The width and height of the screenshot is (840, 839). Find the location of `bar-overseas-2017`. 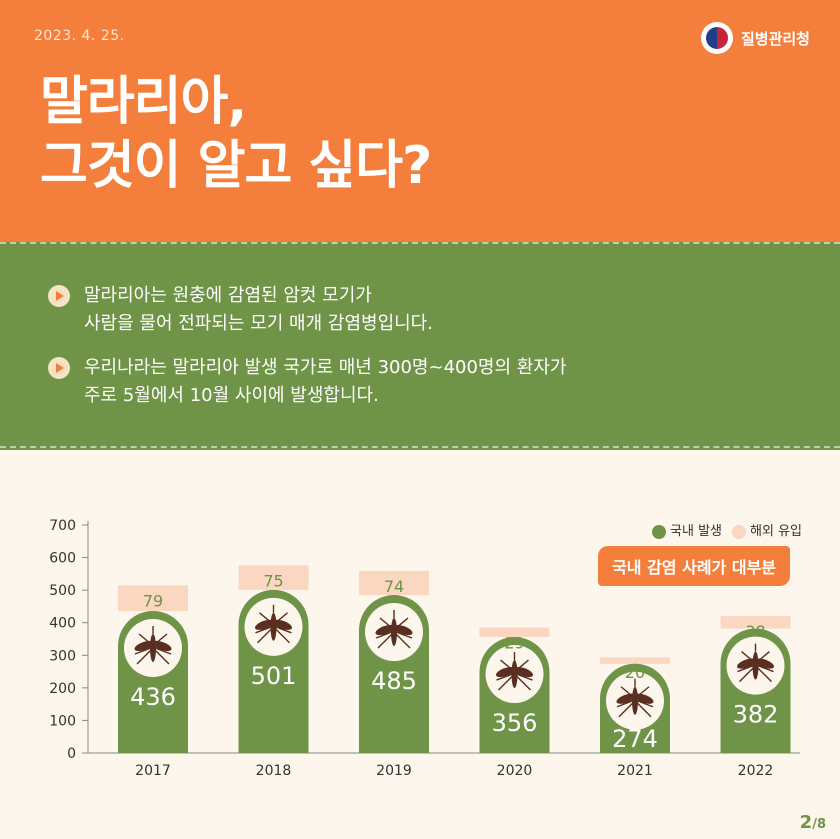

bar-overseas-2017 is located at coordinates (153, 598).